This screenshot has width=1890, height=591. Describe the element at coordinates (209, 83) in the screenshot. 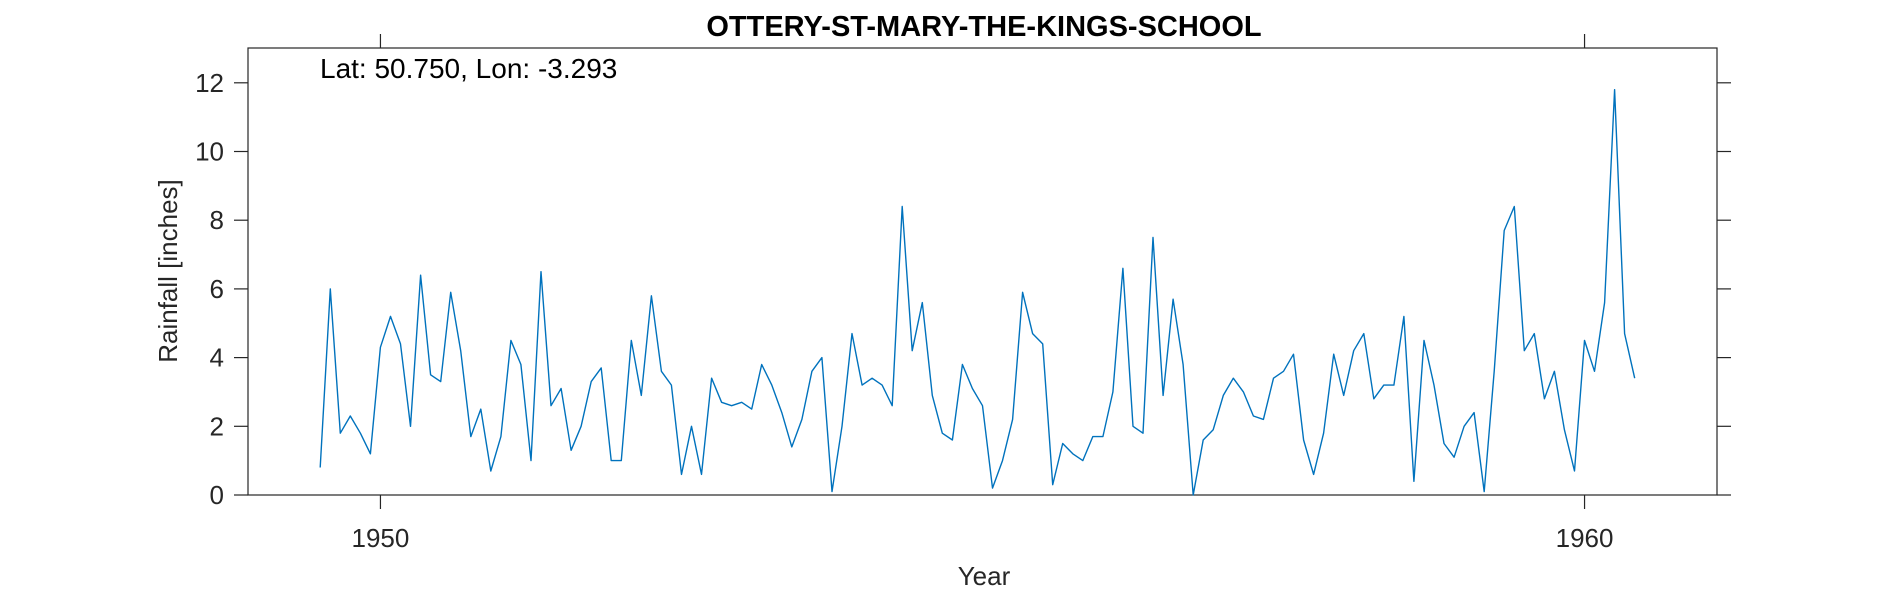

I see `y-tick-label: 12` at that location.